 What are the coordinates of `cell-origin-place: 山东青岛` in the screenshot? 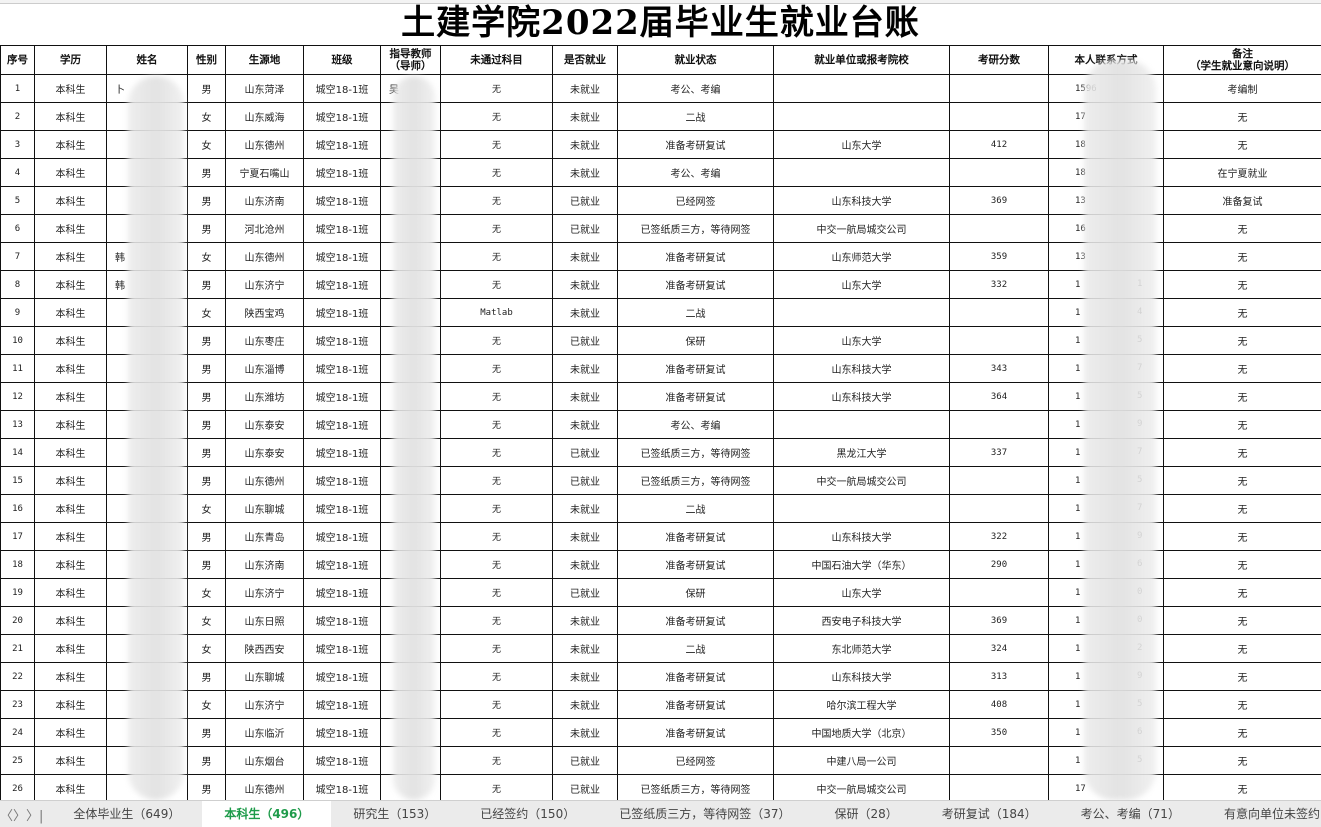 It's located at (265, 537).